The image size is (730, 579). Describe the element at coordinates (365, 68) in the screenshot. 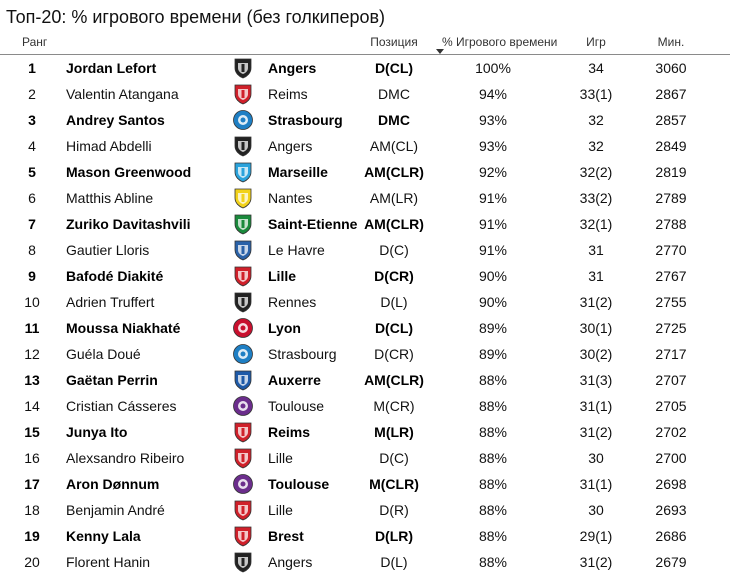

I see `table-row: 1 Jordan Lefort Angers D(CL) 100% 34 3060` at that location.